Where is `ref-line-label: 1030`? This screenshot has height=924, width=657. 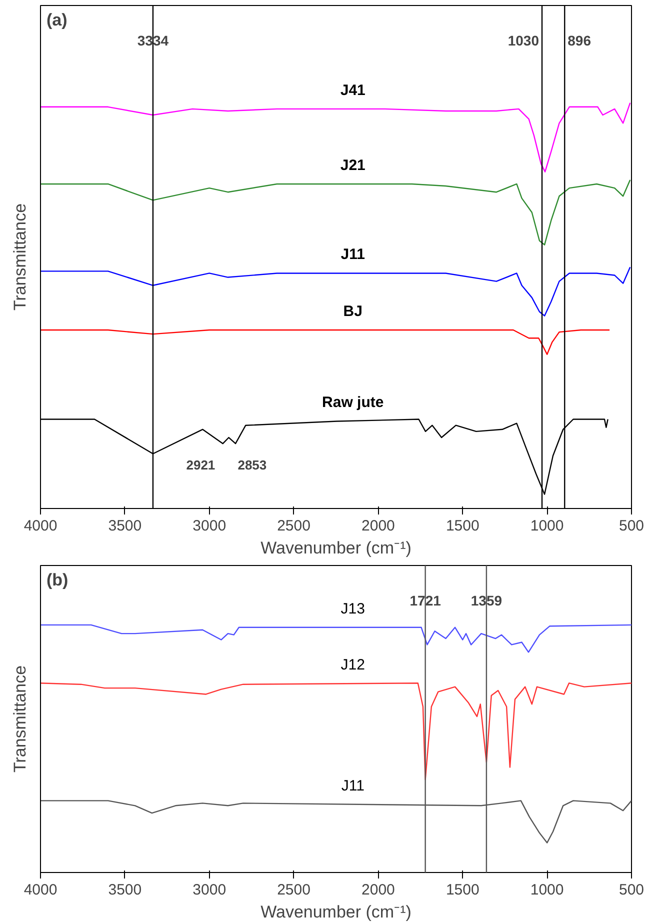
ref-line-label: 1030 is located at coordinates (524, 40).